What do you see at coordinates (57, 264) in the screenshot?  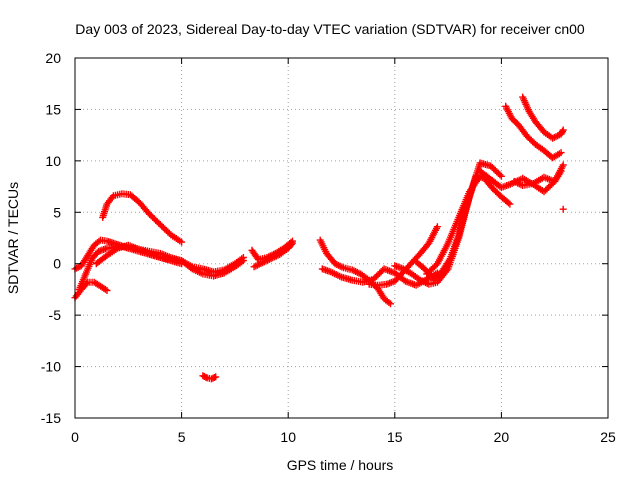 I see `y-tick-label: 0` at bounding box center [57, 264].